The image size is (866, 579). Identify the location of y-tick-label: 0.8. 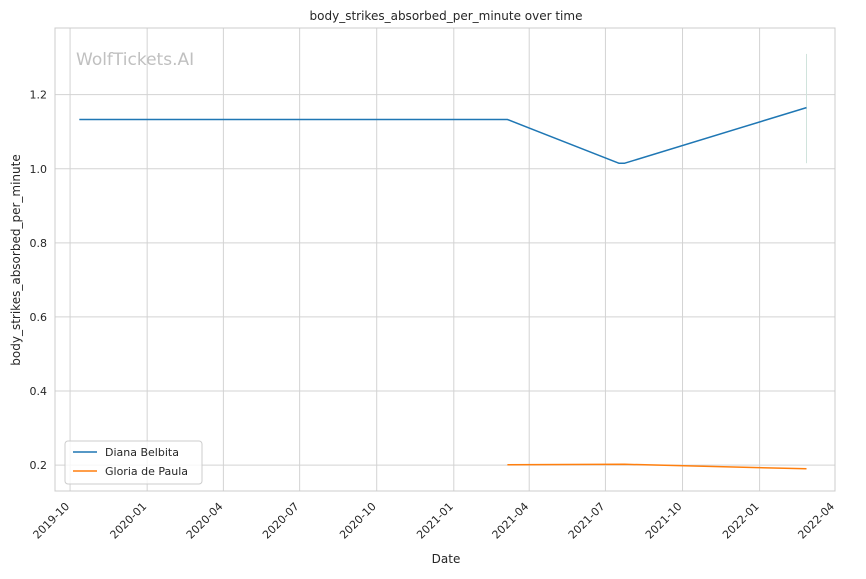
(39, 243).